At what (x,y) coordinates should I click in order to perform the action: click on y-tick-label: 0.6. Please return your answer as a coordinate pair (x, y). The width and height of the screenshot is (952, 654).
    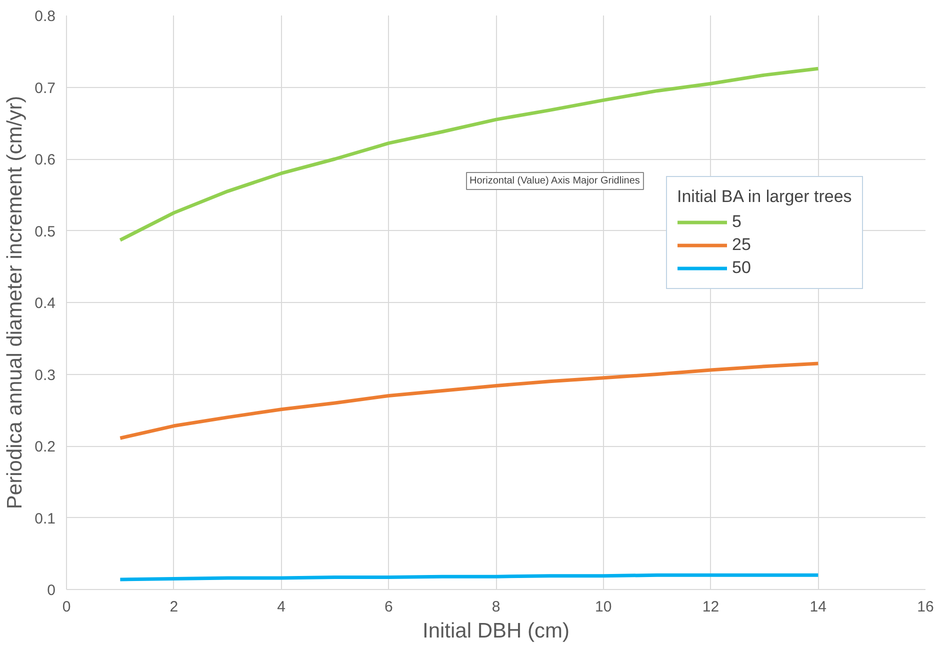
    Looking at the image, I should click on (45, 160).